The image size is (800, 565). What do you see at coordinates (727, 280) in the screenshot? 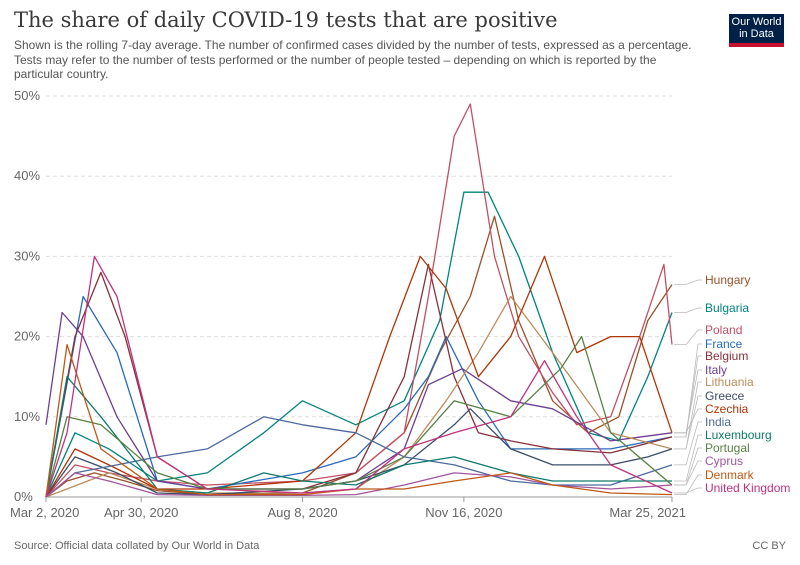
I see `legend-label: Hungary` at bounding box center [727, 280].